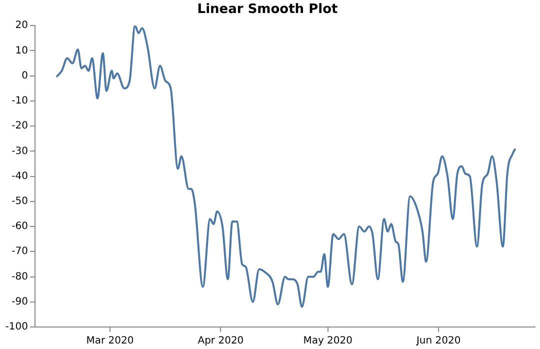 This screenshot has width=540, height=349. I want to click on y-tick-label: -60, so click(20, 226).